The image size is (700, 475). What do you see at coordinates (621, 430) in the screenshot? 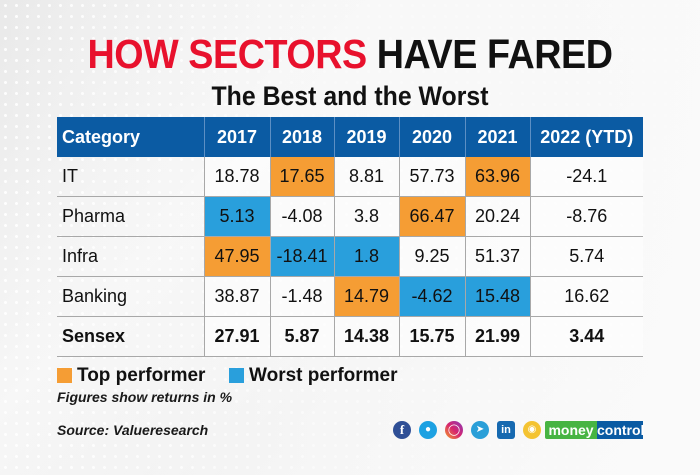
I see `logo-control-part: control` at bounding box center [621, 430].